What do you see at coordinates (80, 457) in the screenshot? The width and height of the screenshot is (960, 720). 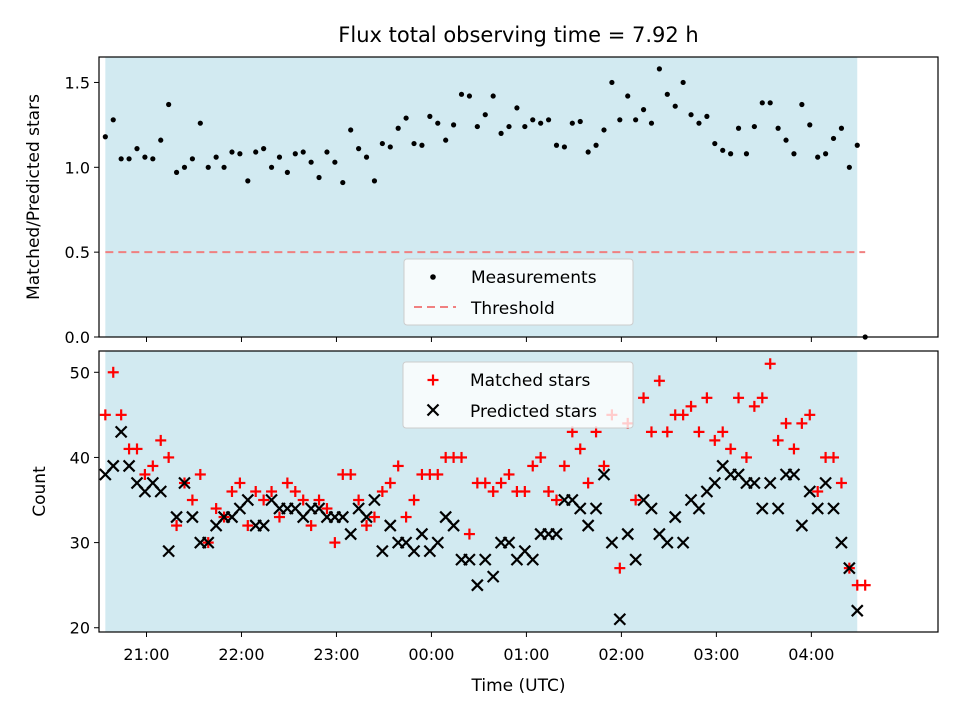 I see `y-tick-label: 40` at bounding box center [80, 457].